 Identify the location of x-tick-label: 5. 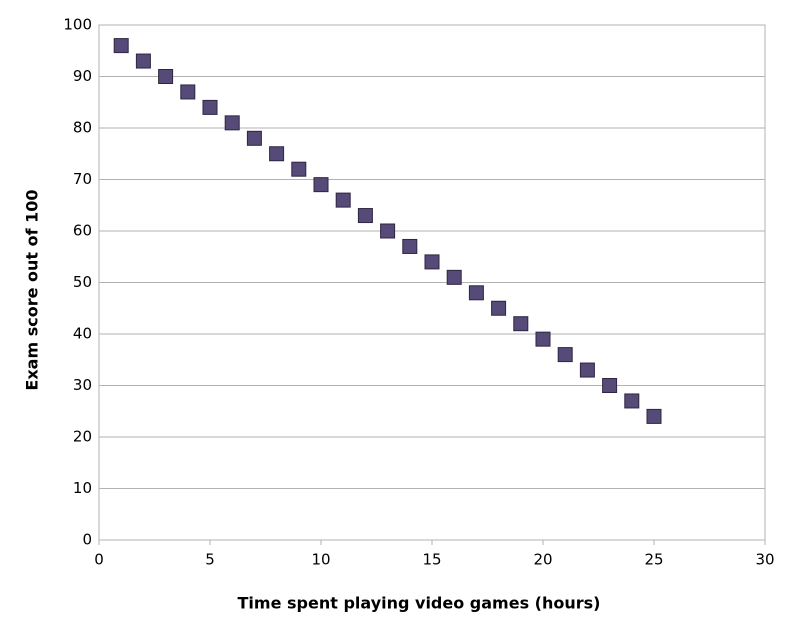
(210, 560).